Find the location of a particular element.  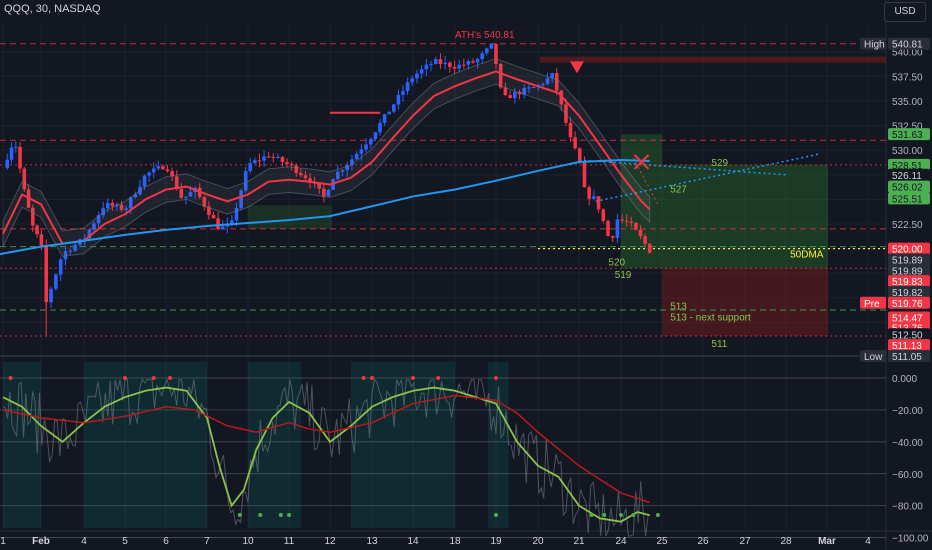

osc-tick-label: −100.00 is located at coordinates (910, 539).